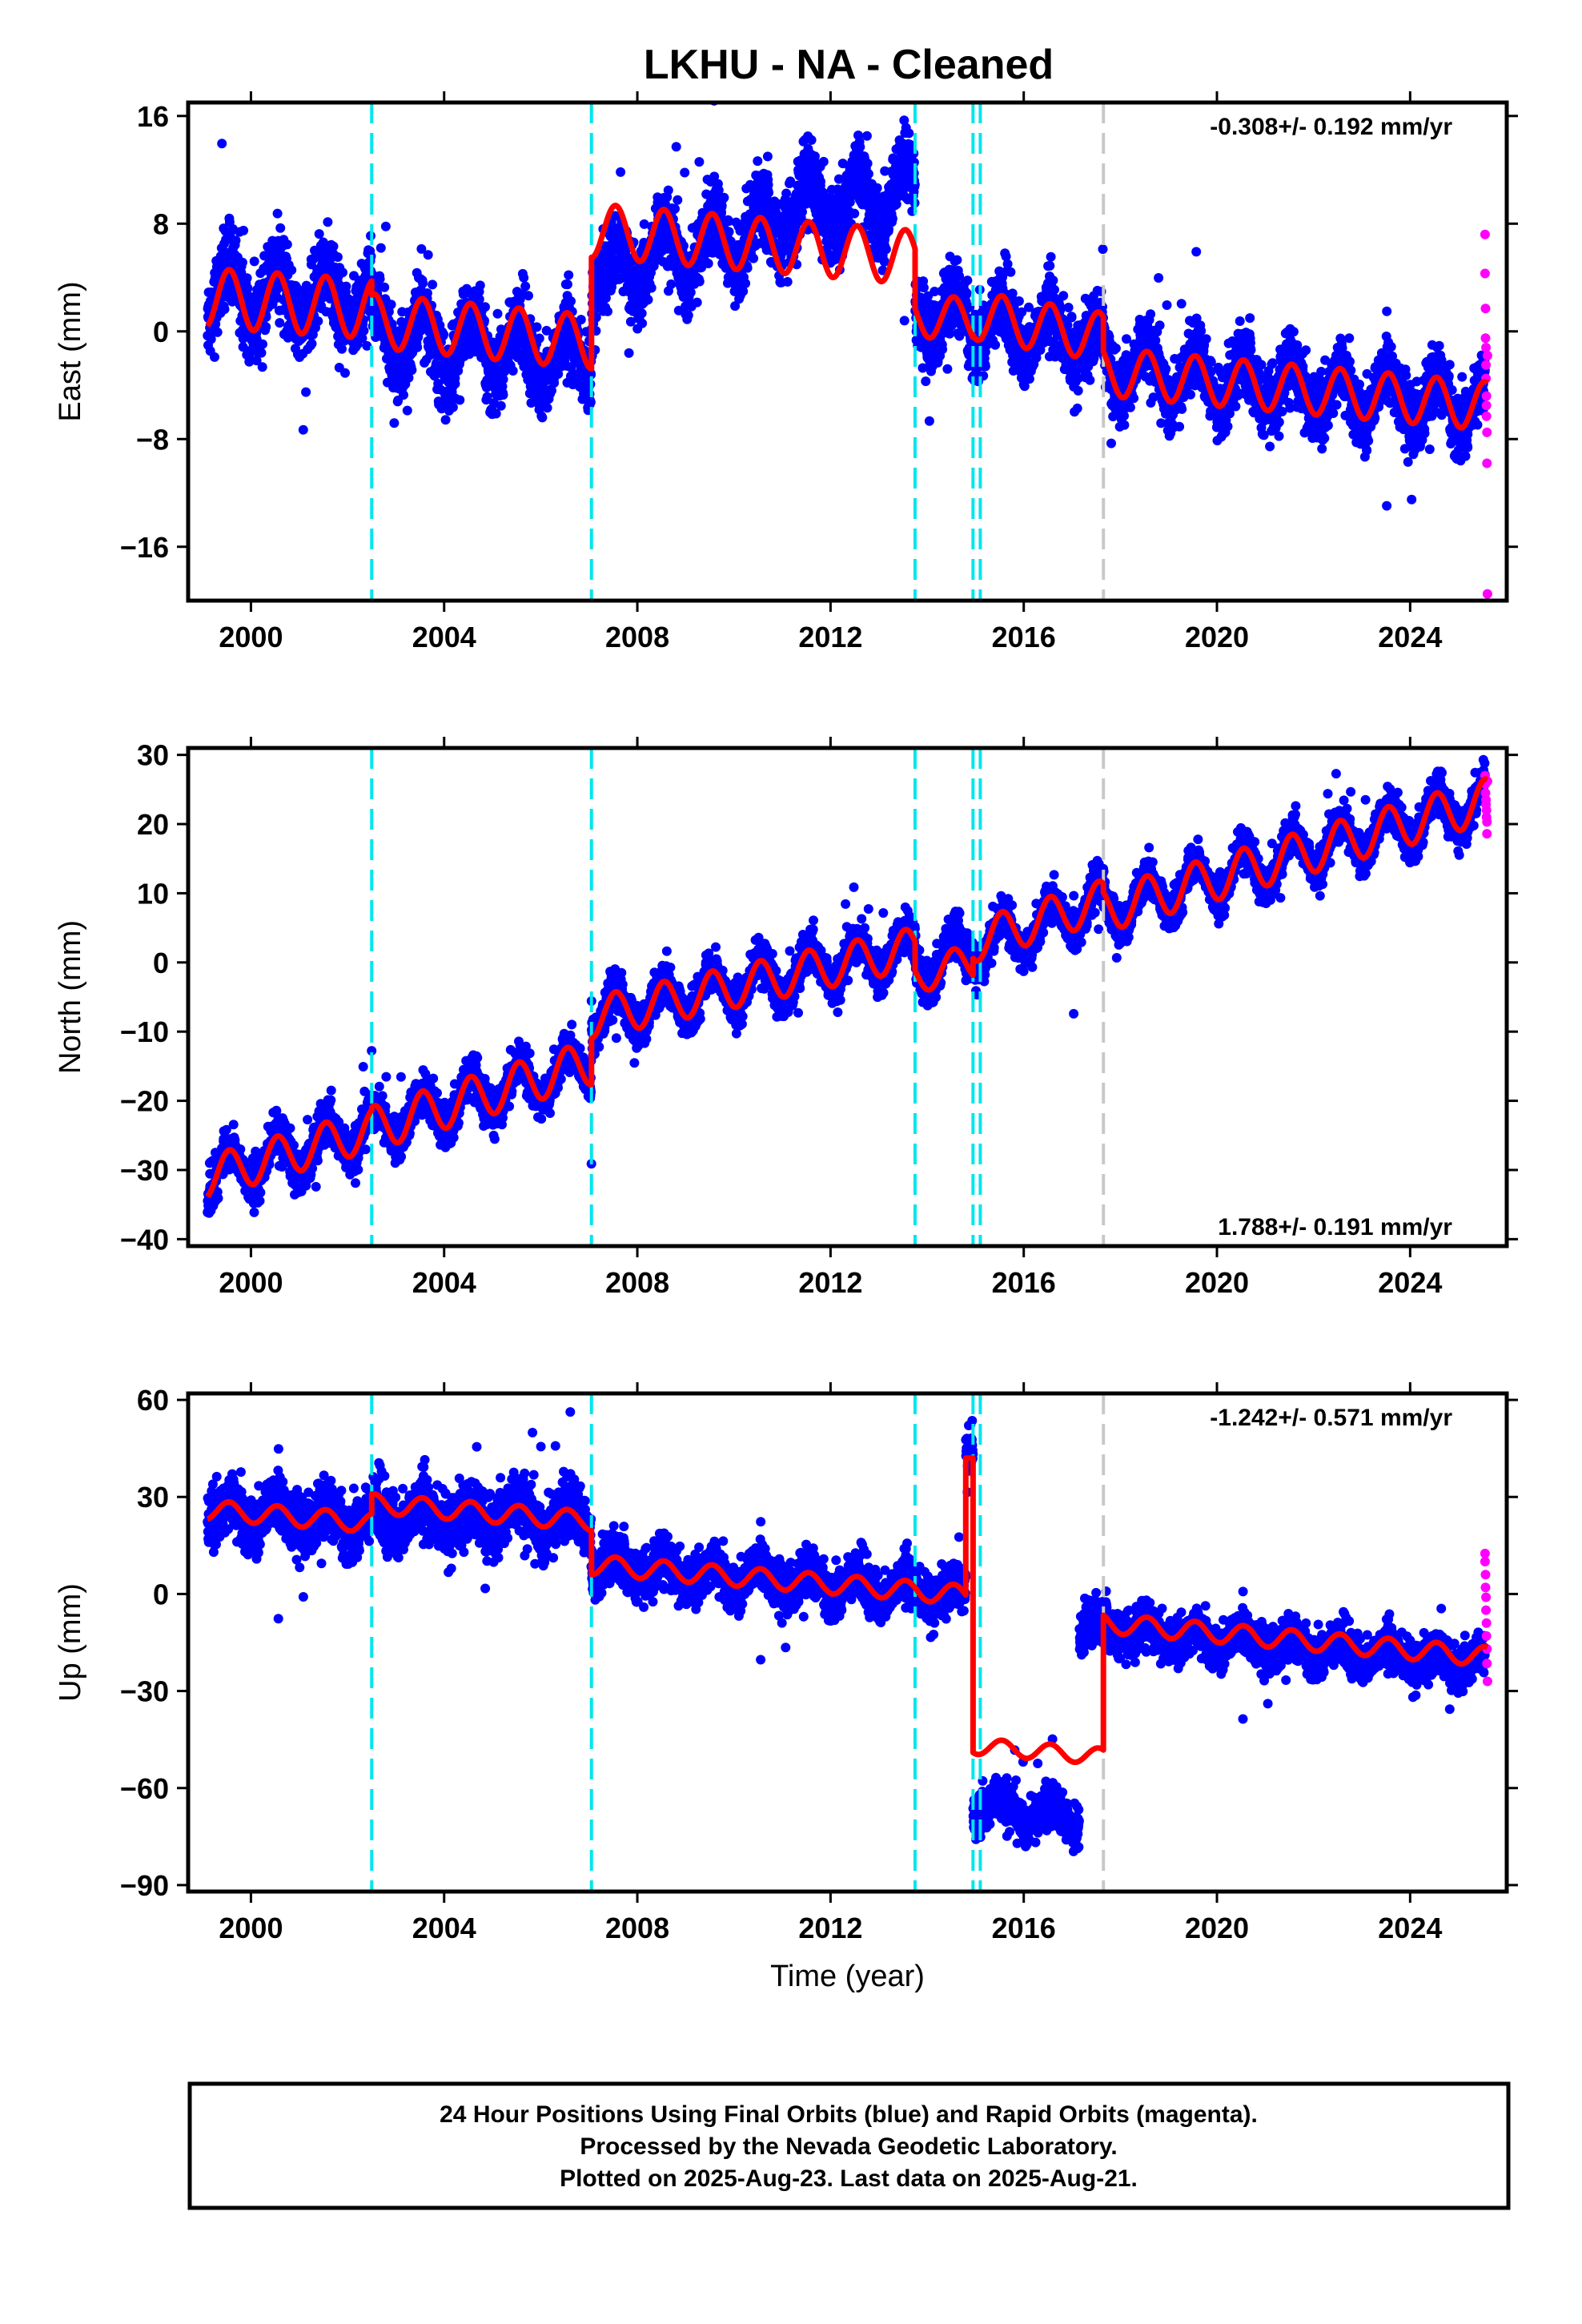 Image resolution: width=1582 pixels, height=2324 pixels. Describe the element at coordinates (847, 307) in the screenshot. I see `final-orbit-points` at that location.